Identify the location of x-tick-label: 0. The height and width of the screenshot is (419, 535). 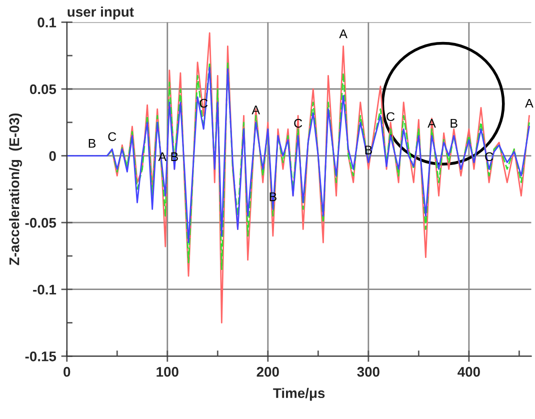
(67, 371).